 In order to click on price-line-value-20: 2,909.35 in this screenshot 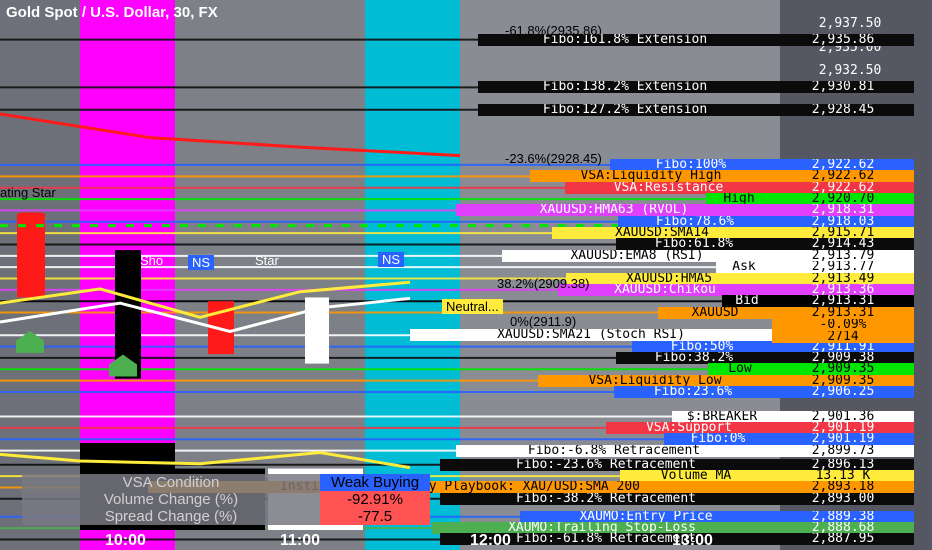, I will do `click(843, 369)`.